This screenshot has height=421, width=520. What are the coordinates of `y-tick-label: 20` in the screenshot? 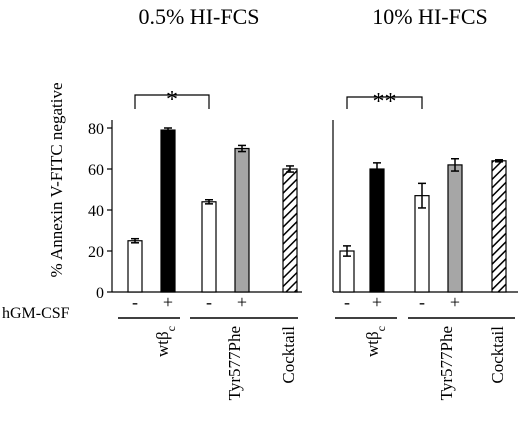 It's located at (96, 252).